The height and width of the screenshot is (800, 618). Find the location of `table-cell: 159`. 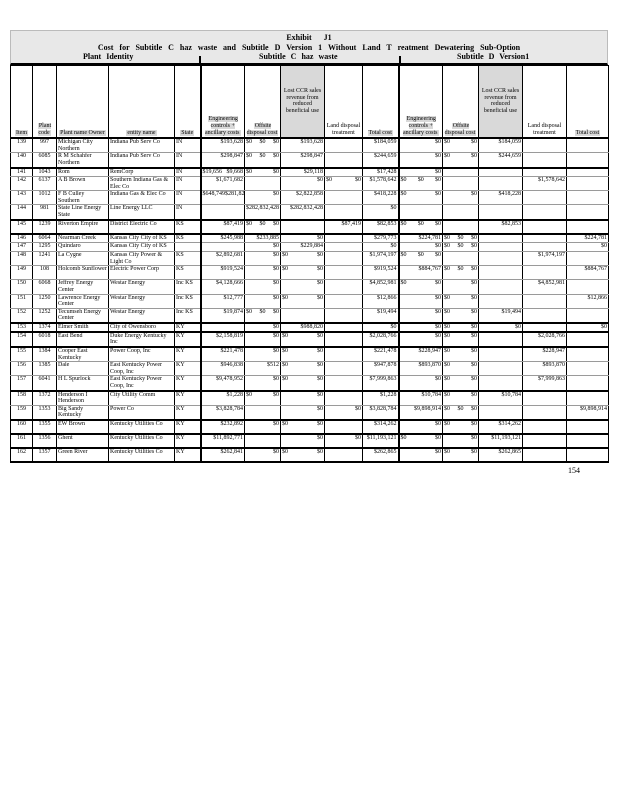

table-cell: 159 is located at coordinates (21, 413).